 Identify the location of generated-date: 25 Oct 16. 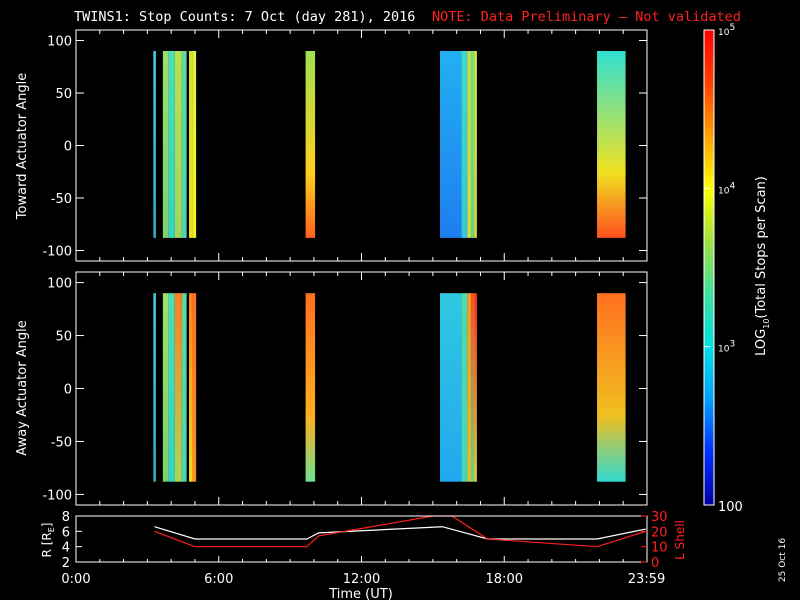
(783, 560).